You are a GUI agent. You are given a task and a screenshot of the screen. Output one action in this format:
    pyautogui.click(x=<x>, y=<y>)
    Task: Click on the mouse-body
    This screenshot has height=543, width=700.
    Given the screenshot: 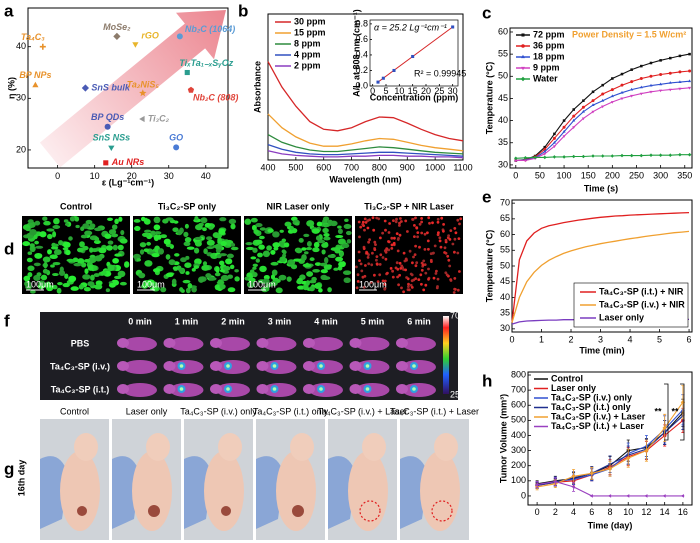 What is the action you would take?
    pyautogui.click(x=368, y=491)
    